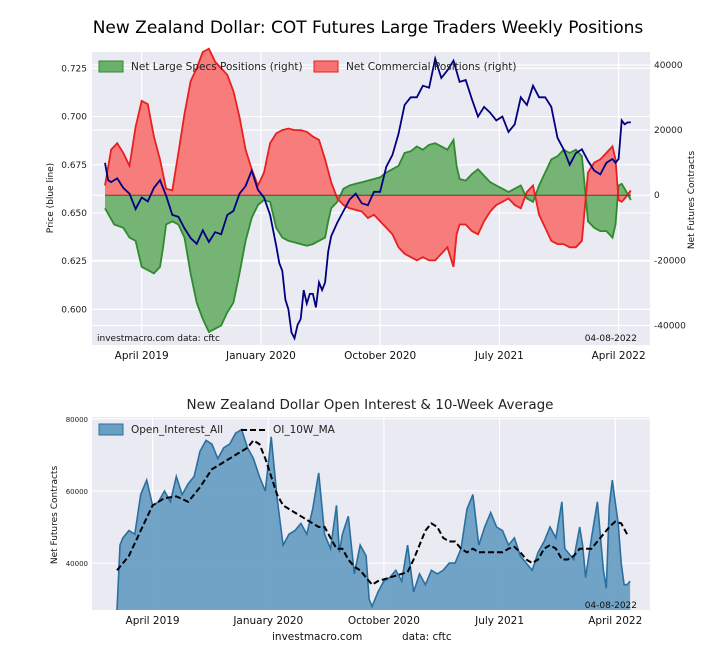 This screenshot has height=660, width=720. Describe the element at coordinates (74, 310) in the screenshot. I see `chart1-ytick-label: 0.600` at that location.